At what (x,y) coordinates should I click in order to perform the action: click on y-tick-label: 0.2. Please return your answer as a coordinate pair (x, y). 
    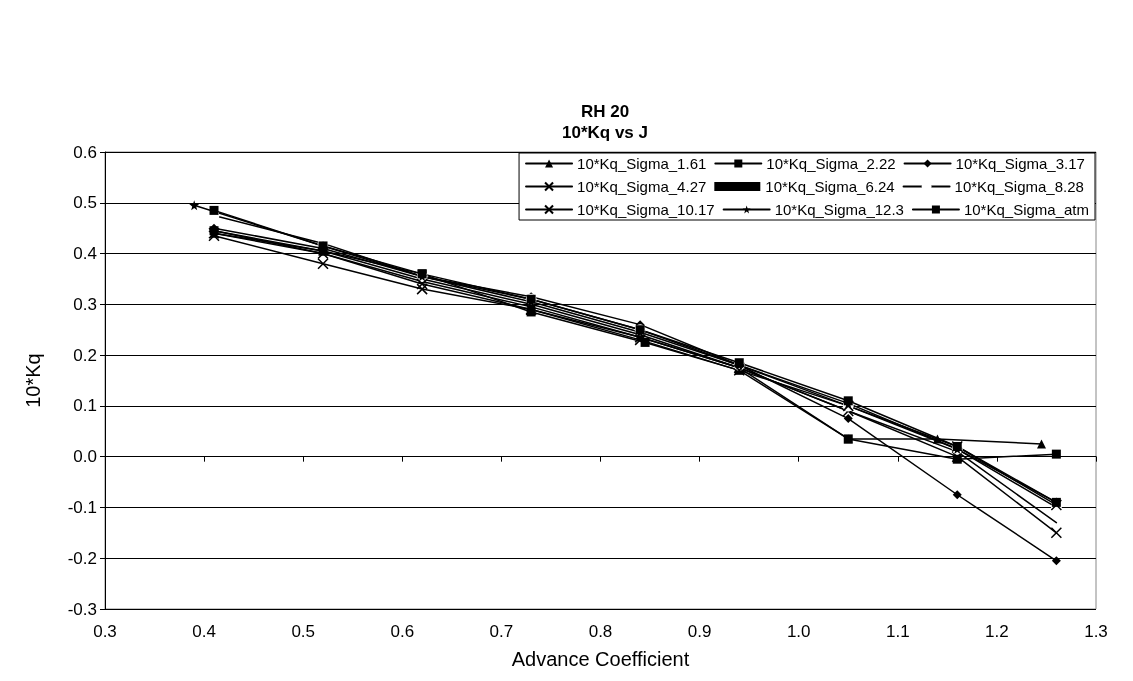
    Looking at the image, I should click on (85, 355).